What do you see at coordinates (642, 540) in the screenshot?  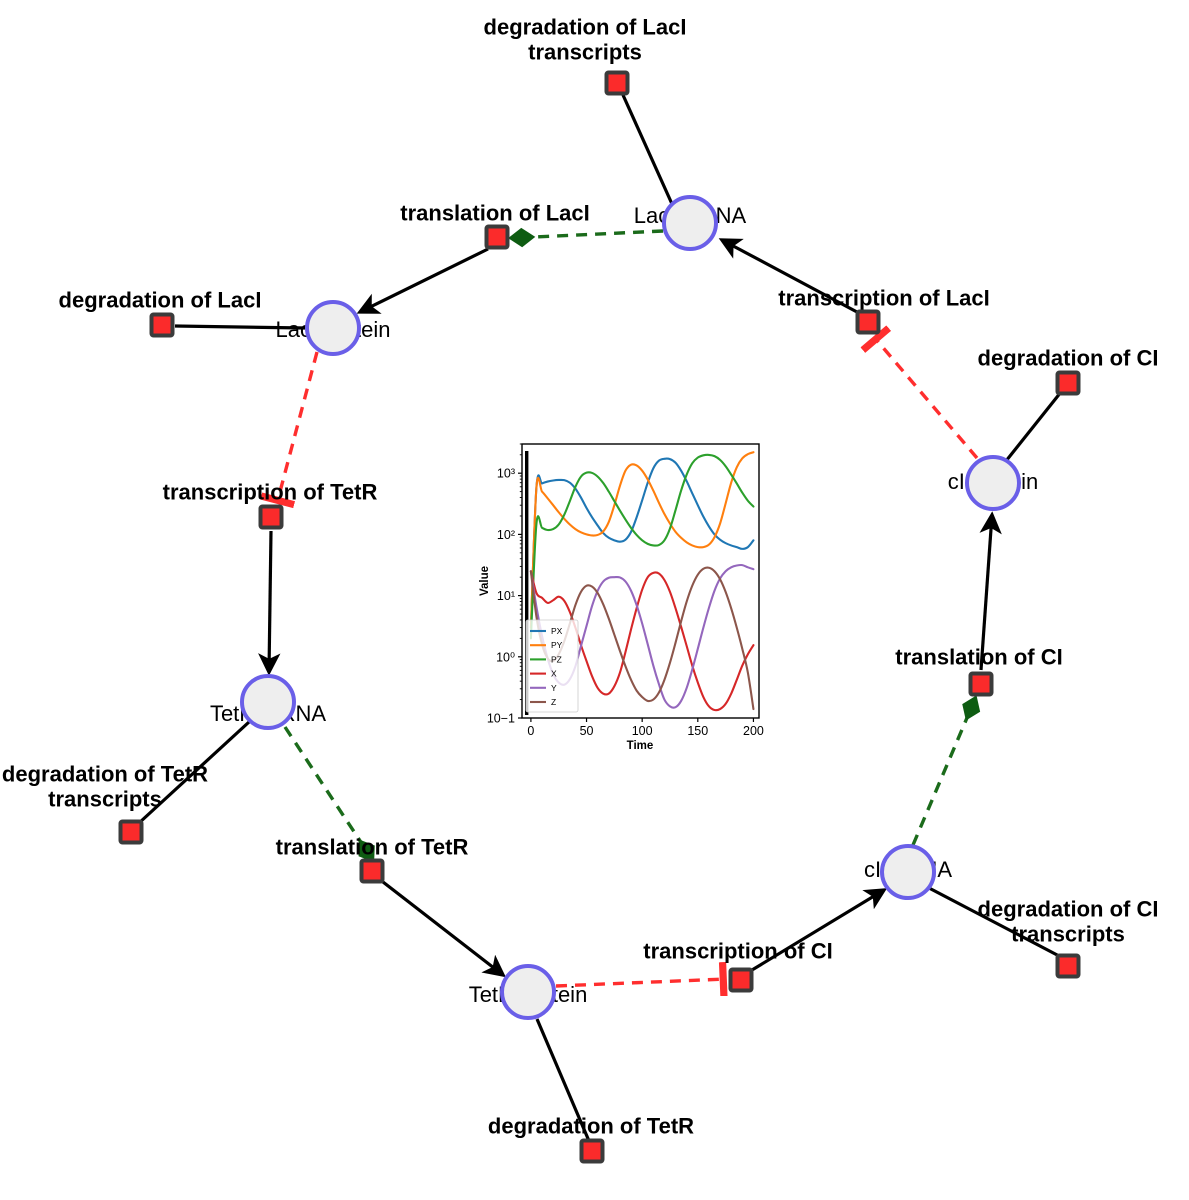 I see `series-line-PY` at bounding box center [642, 540].